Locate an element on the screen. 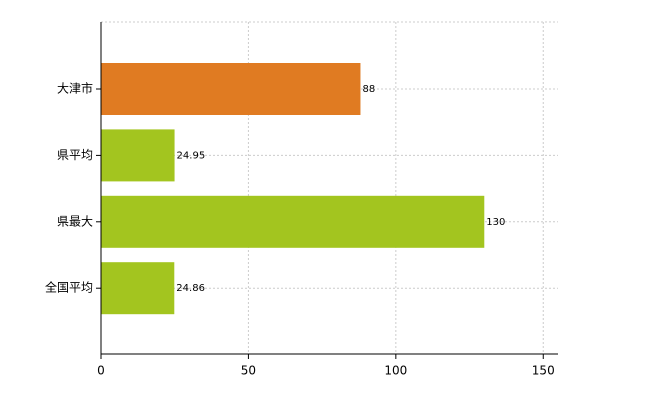 The image size is (650, 400). x-tick-label: 0 is located at coordinates (101, 371).